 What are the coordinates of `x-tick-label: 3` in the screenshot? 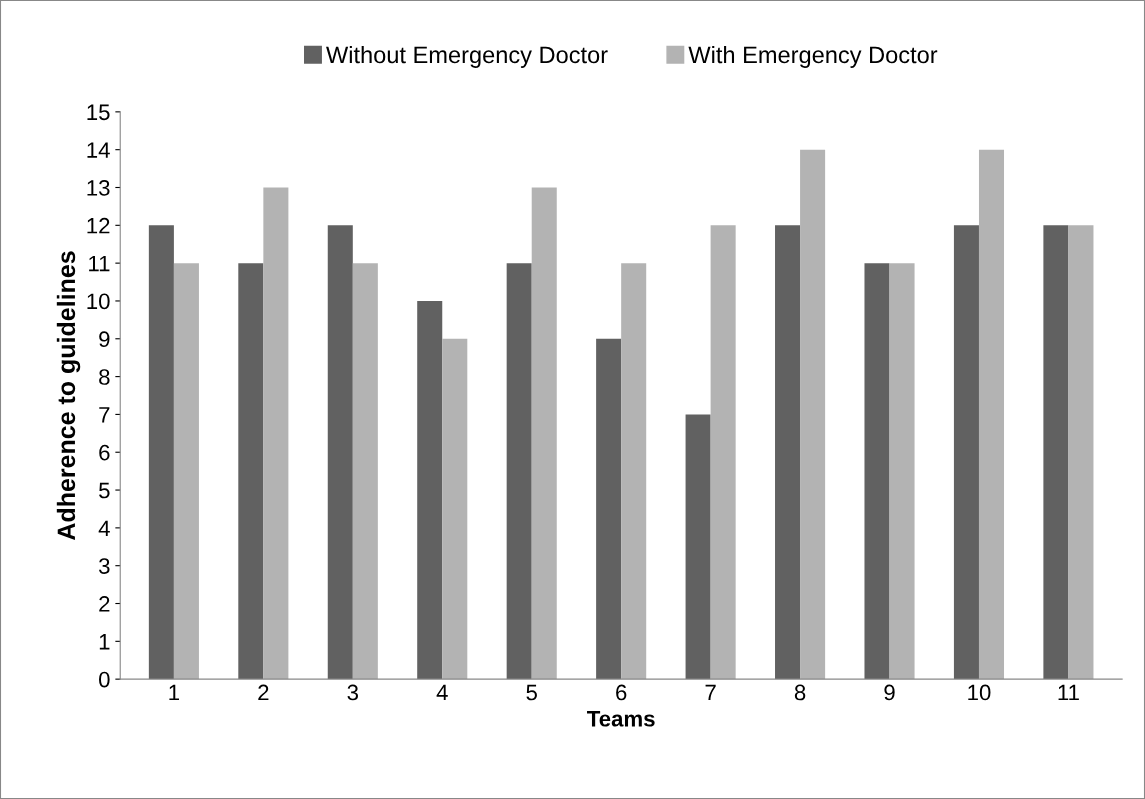 It's located at (353, 692).